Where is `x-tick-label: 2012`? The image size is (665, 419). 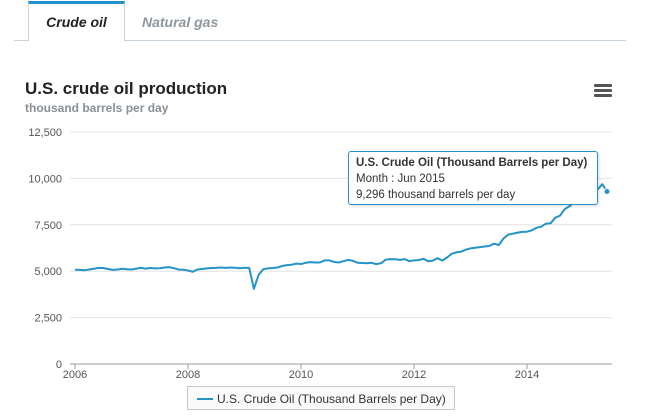
x-tick-label: 2012 is located at coordinates (414, 375).